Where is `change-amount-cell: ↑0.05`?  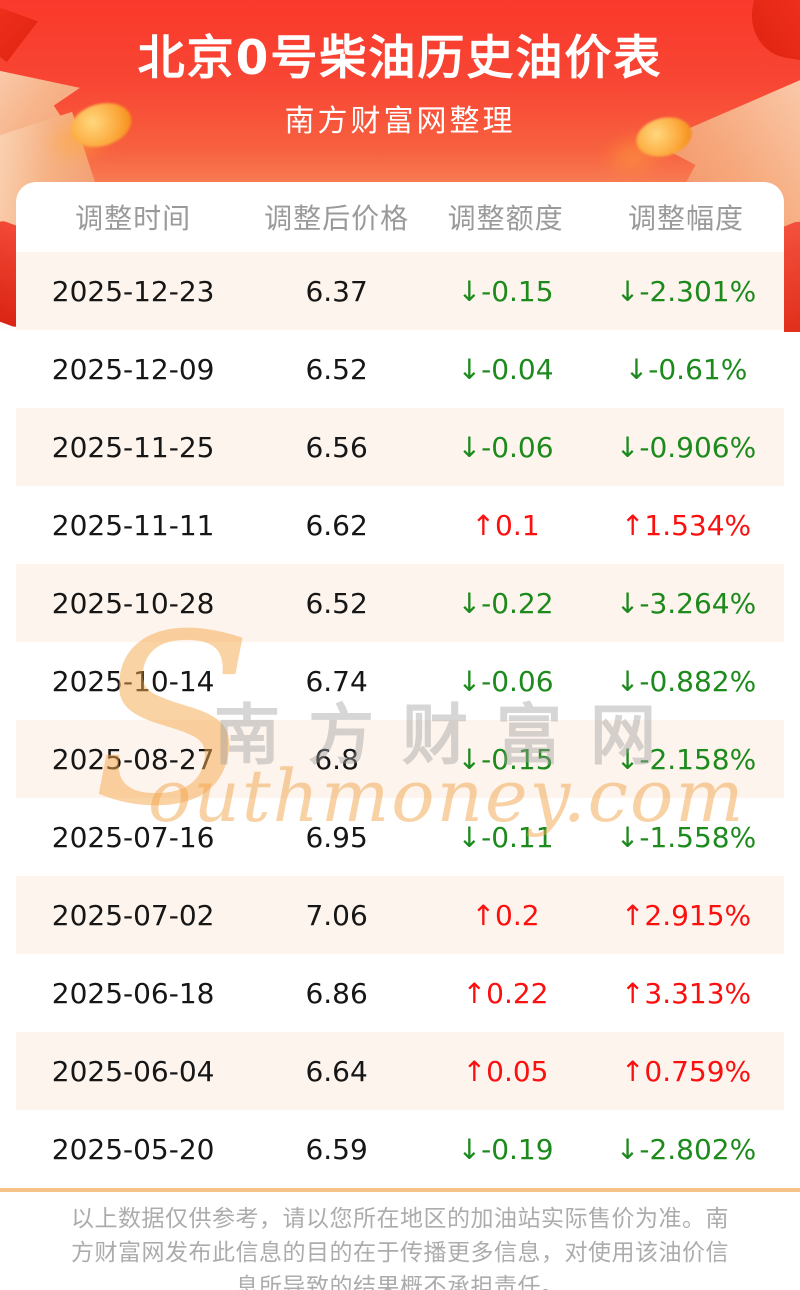
change-amount-cell: ↑0.05 is located at coordinates (505, 1071).